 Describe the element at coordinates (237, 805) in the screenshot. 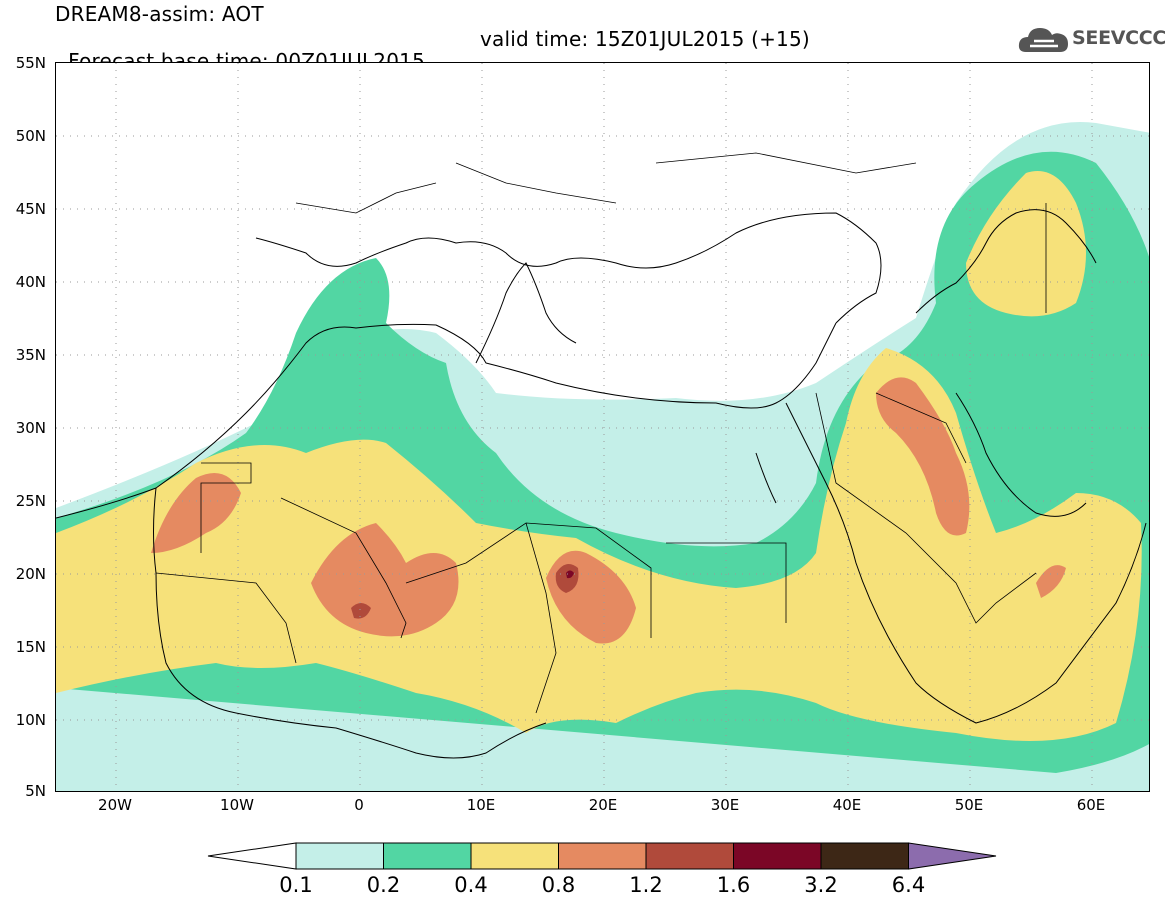

I see `lon-label: 10W` at that location.